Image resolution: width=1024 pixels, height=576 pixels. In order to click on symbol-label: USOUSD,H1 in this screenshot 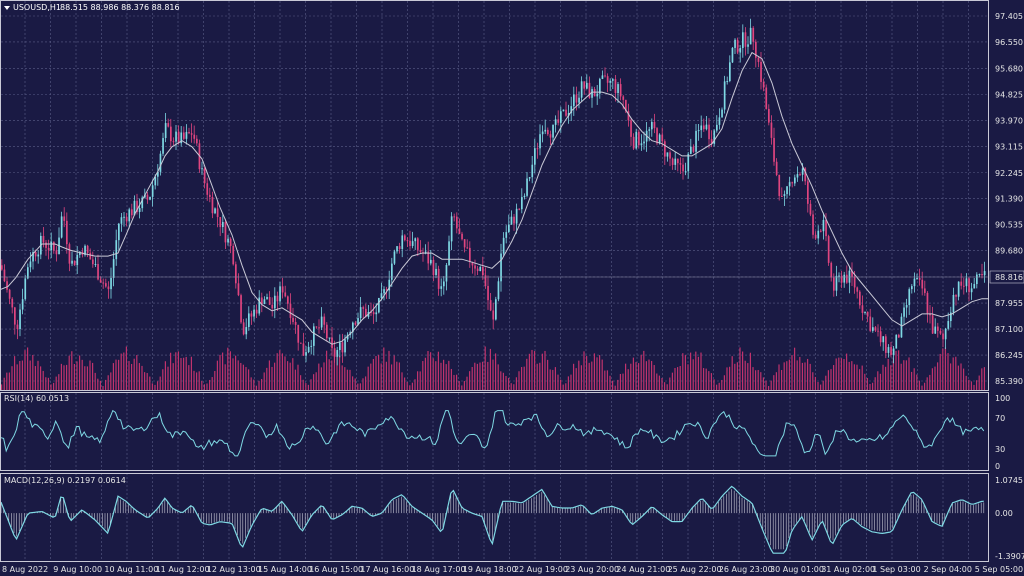, I will do `click(37, 7)`.